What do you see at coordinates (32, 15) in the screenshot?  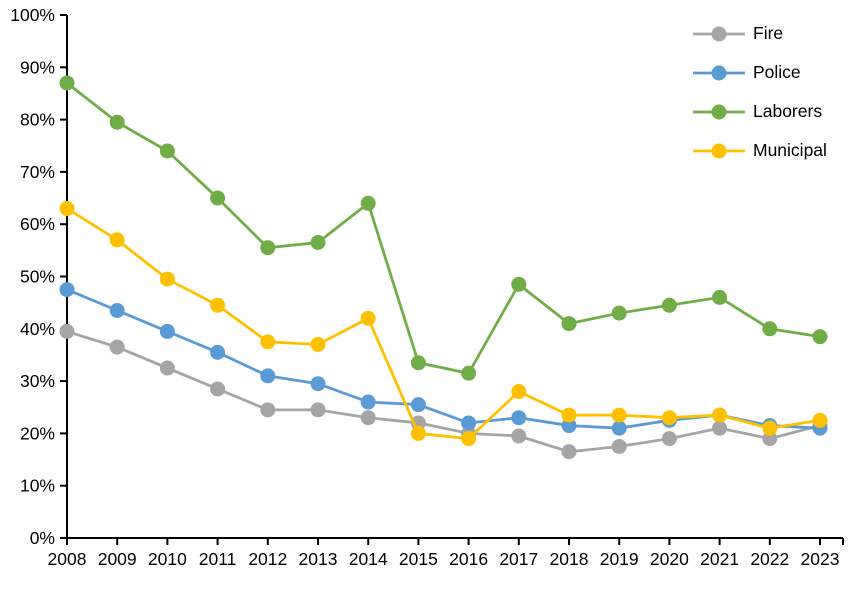 I see `y-tick-label: 100%` at bounding box center [32, 15].